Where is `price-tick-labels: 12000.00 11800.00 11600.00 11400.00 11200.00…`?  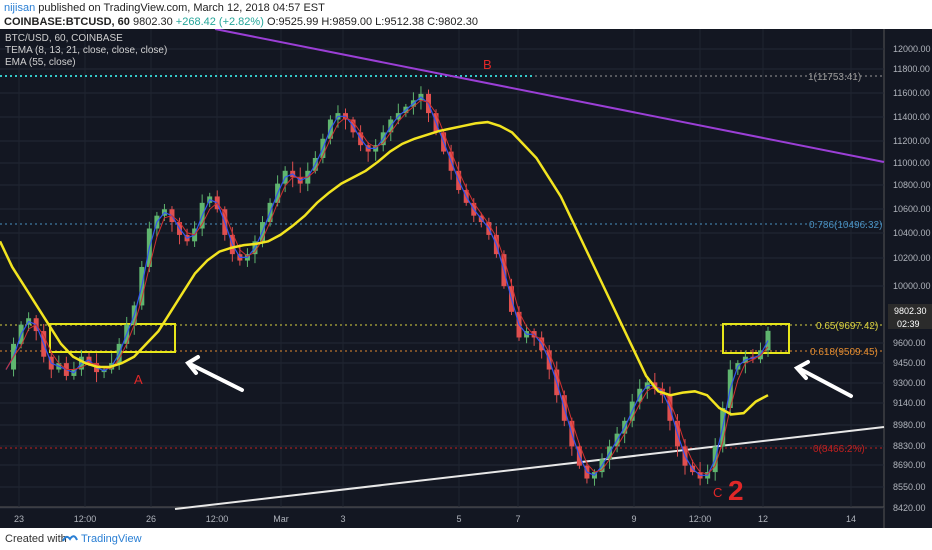
price-tick-labels: 12000.00 11800.00 11600.00 11400.00 11200.00… is located at coordinates (912, 278).